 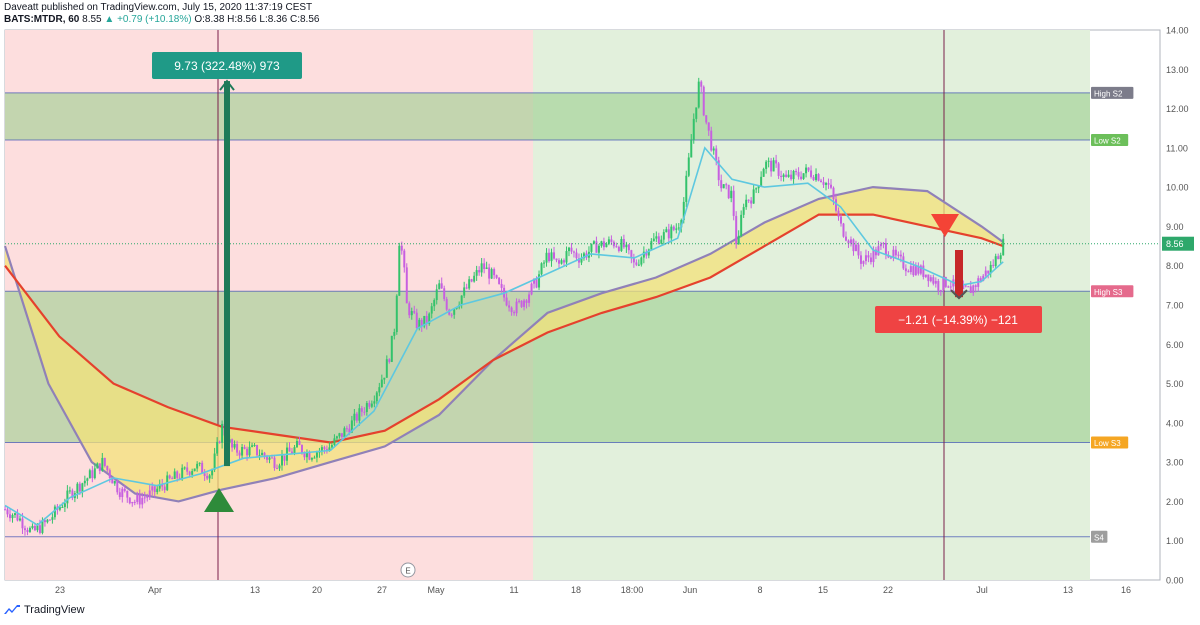 I want to click on symbol-label: BATS:MTDR, 60, so click(x=42, y=19).